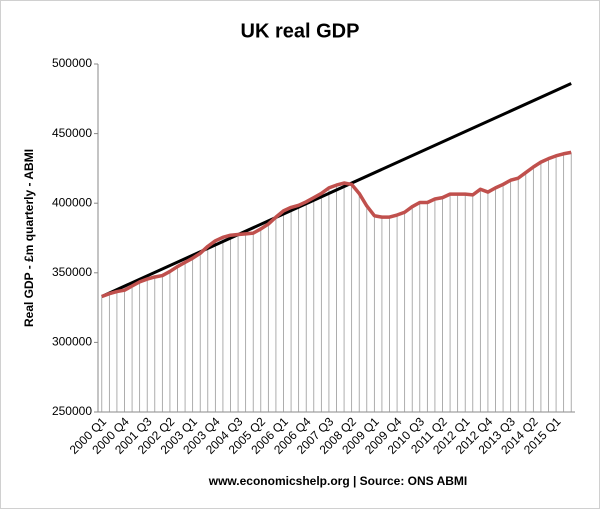  What do you see at coordinates (29, 238) in the screenshot?
I see `y-axis-label: Real GDP - £m quarterly - ABMI` at bounding box center [29, 238].